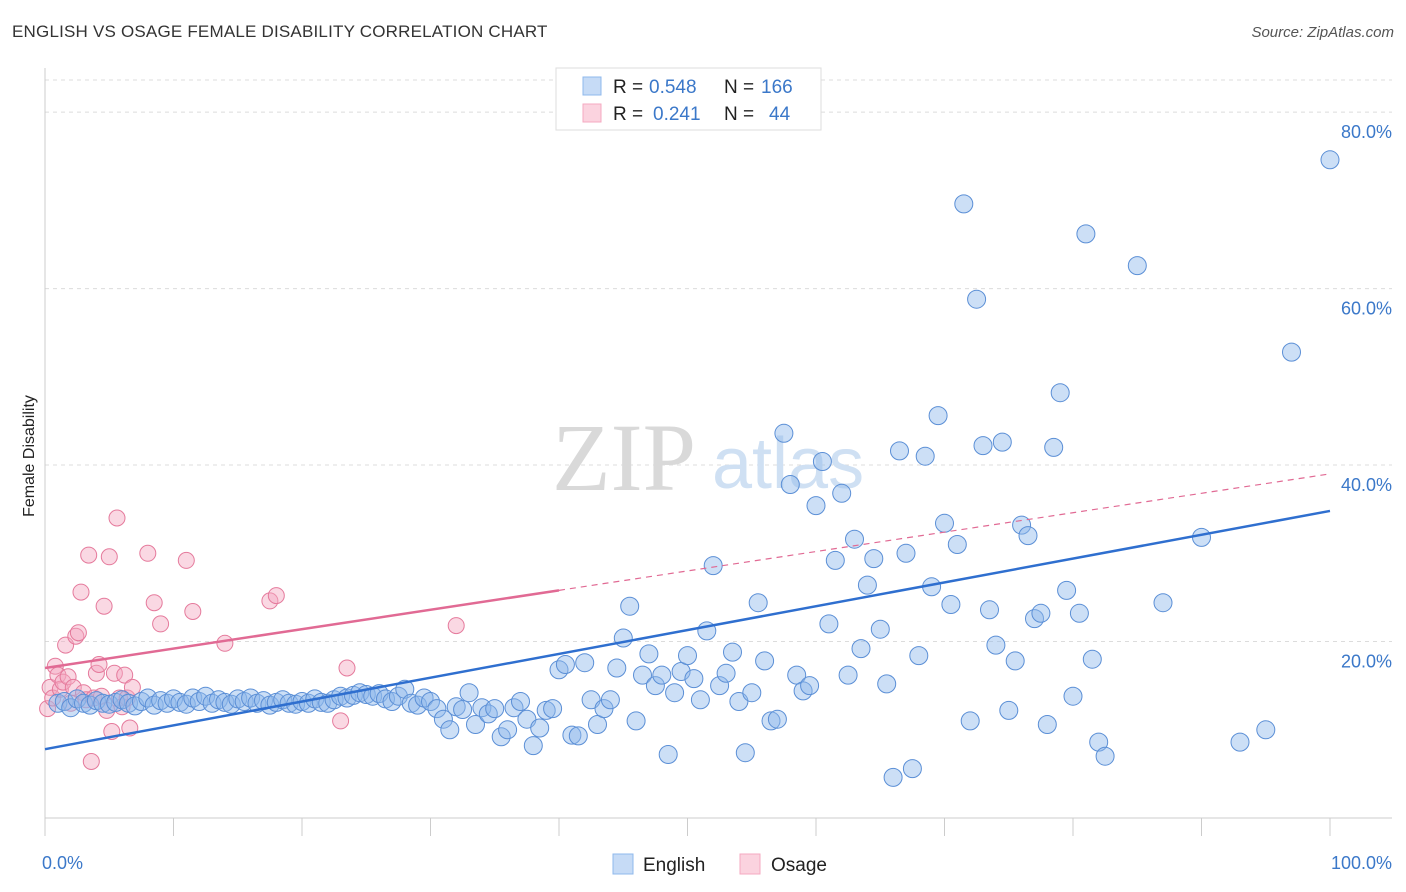 The image size is (1406, 892). Describe the element at coordinates (717, 863) in the screenshot. I see `x-tick-labels: 0.0% 100.0%` at that location.